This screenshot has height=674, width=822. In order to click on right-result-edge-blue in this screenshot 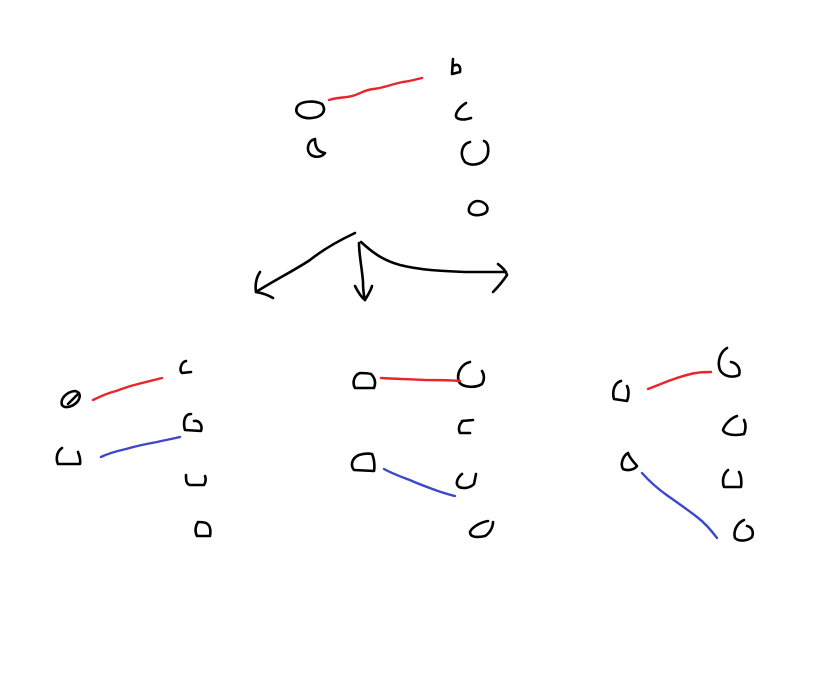, I will do `click(679, 505)`.